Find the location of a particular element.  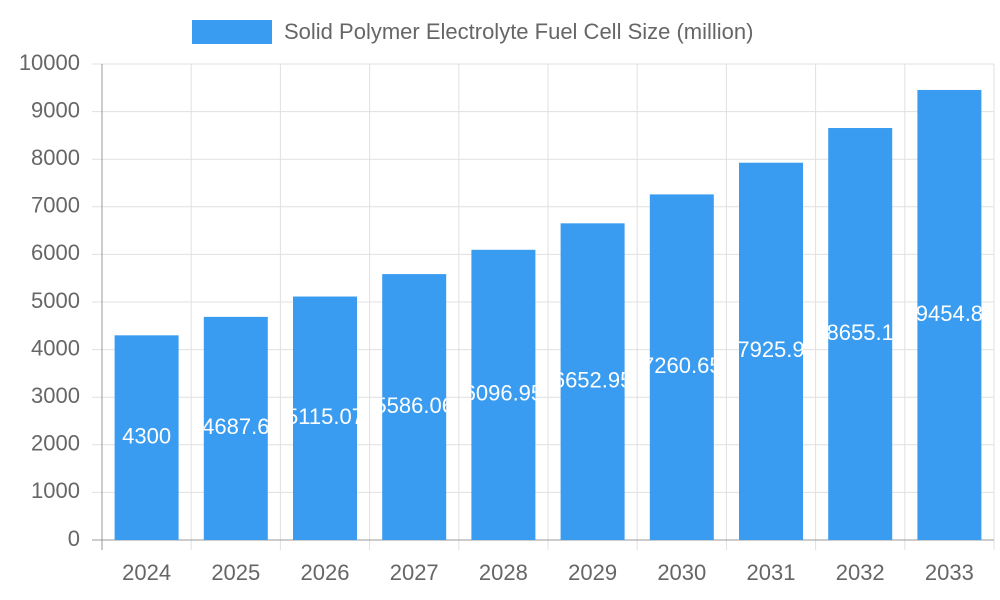

x-tick-label: 2026 is located at coordinates (325, 572).